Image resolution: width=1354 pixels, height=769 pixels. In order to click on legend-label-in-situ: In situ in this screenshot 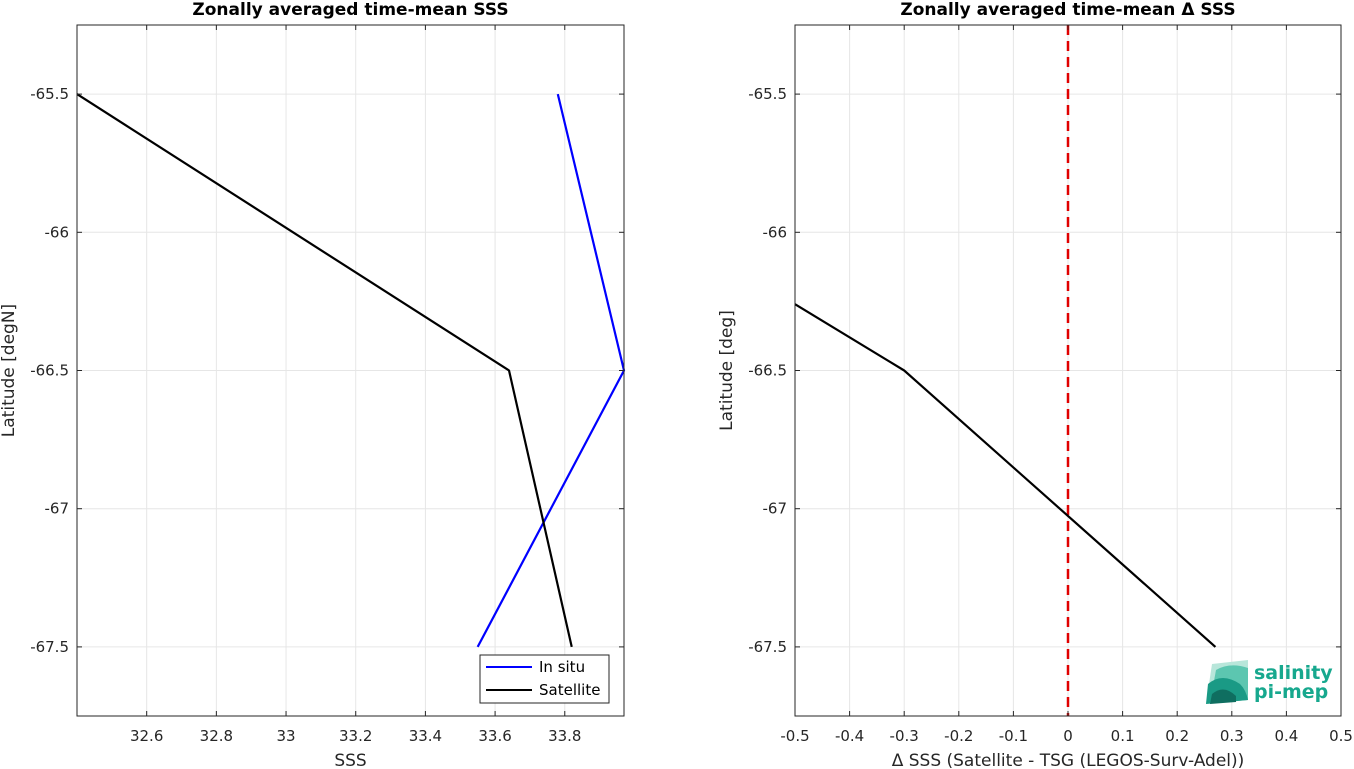, I will do `click(562, 667)`.